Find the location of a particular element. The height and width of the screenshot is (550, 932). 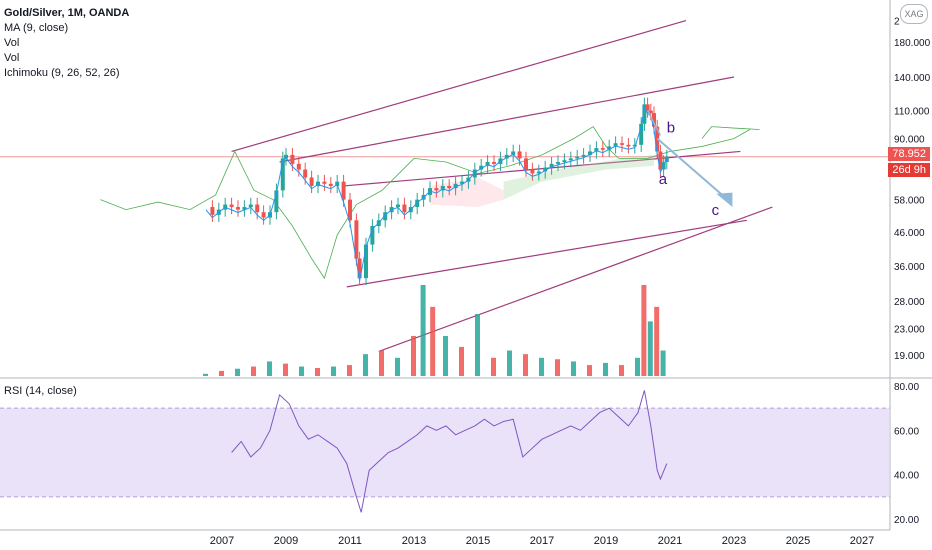

ichimoku-cloud-green is located at coordinates (578, 177).